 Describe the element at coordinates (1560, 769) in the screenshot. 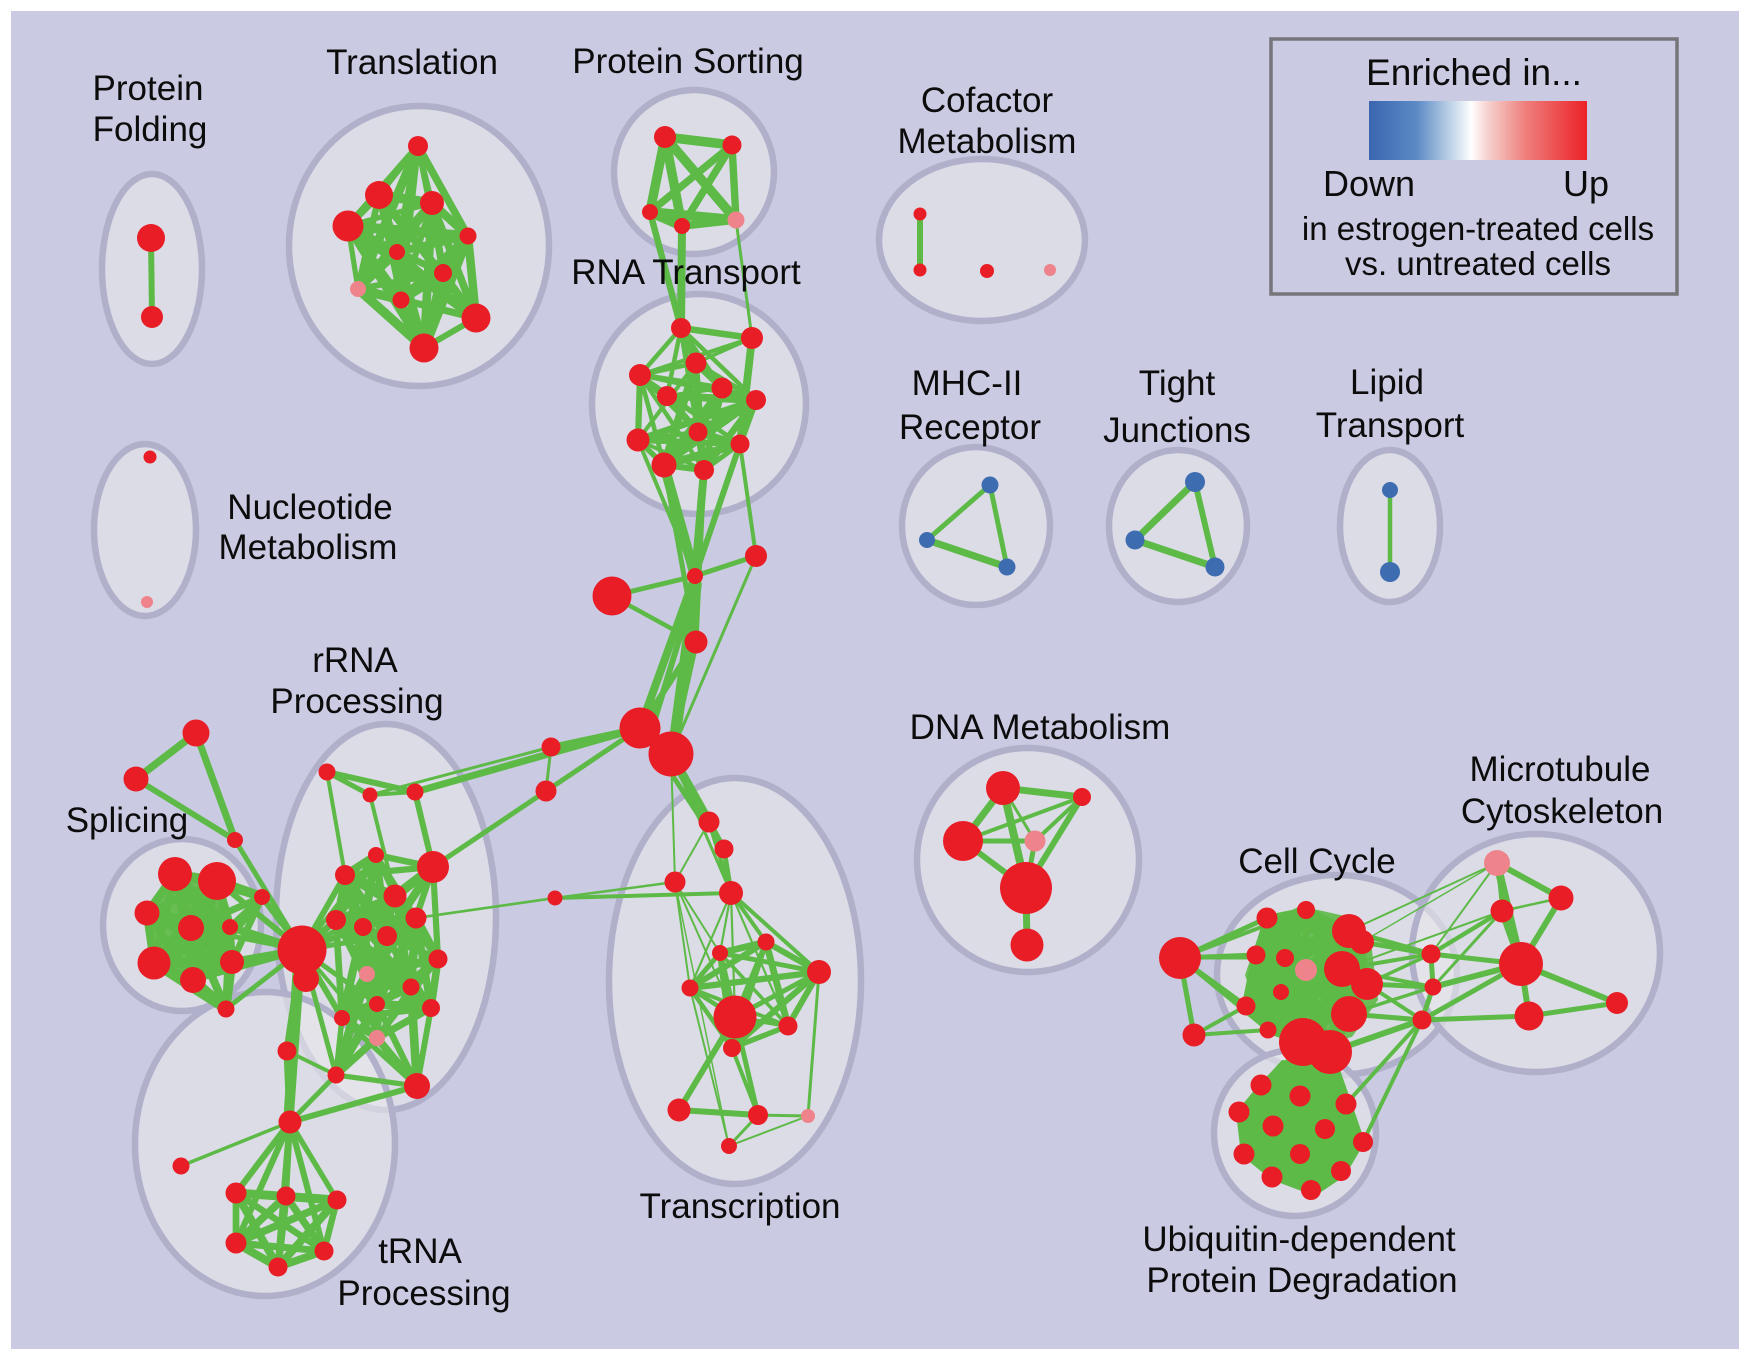

I see `svg-text: Microtubule` at that location.